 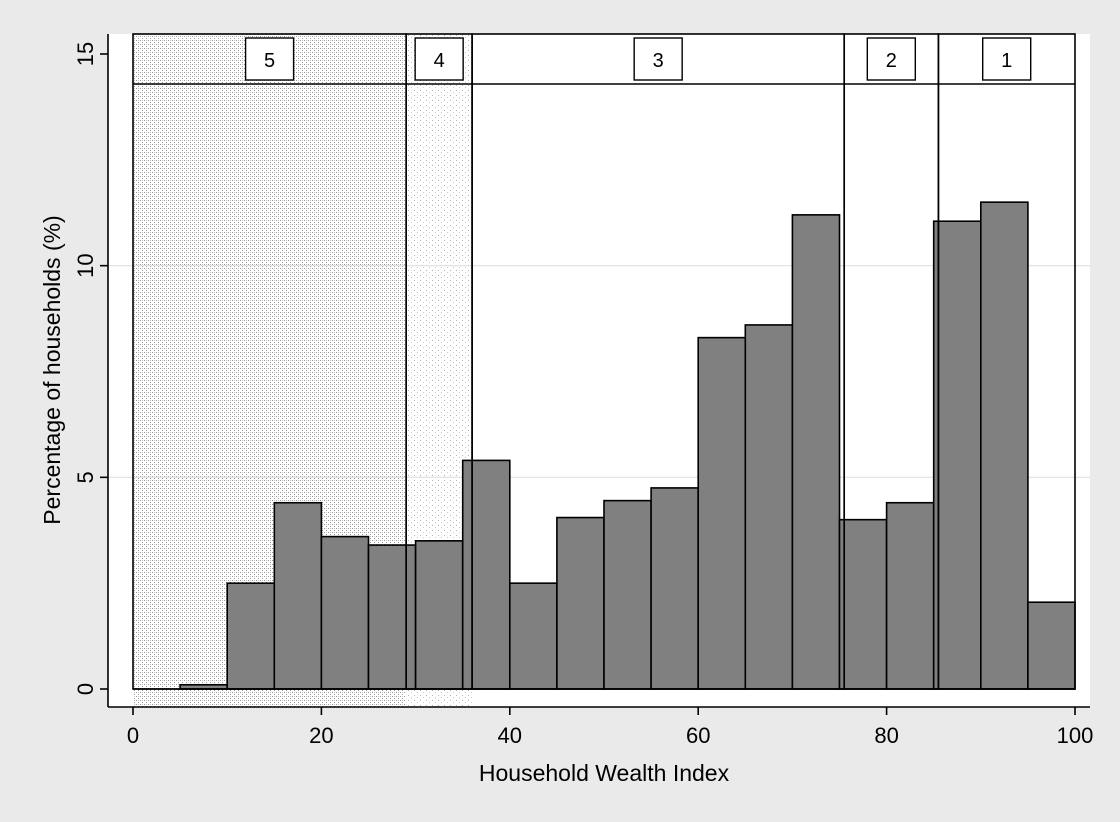 I want to click on x-axis-label: Household Wealth Index, so click(x=604, y=773).